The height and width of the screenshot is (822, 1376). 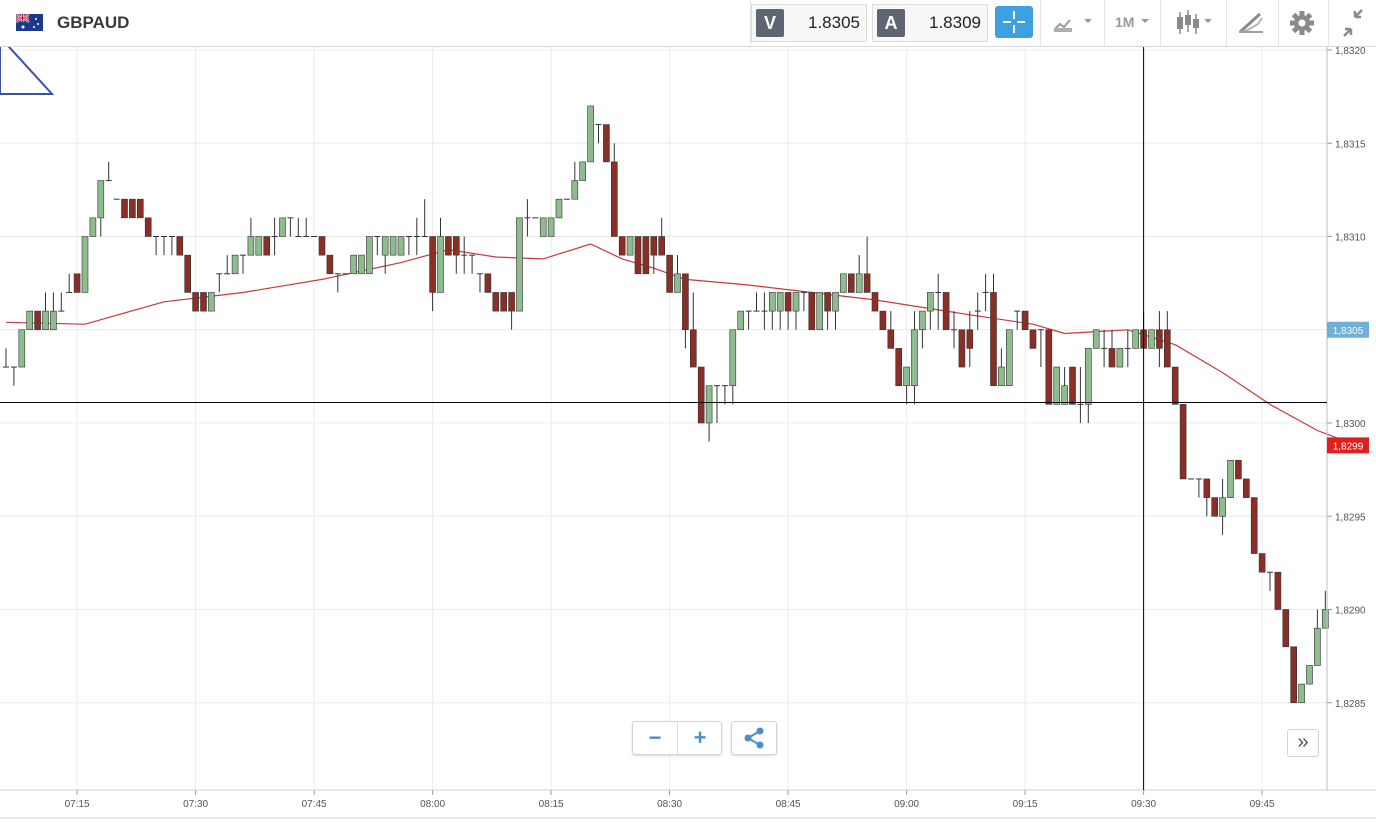 I want to click on crosshair-icon, so click(x=1014, y=22).